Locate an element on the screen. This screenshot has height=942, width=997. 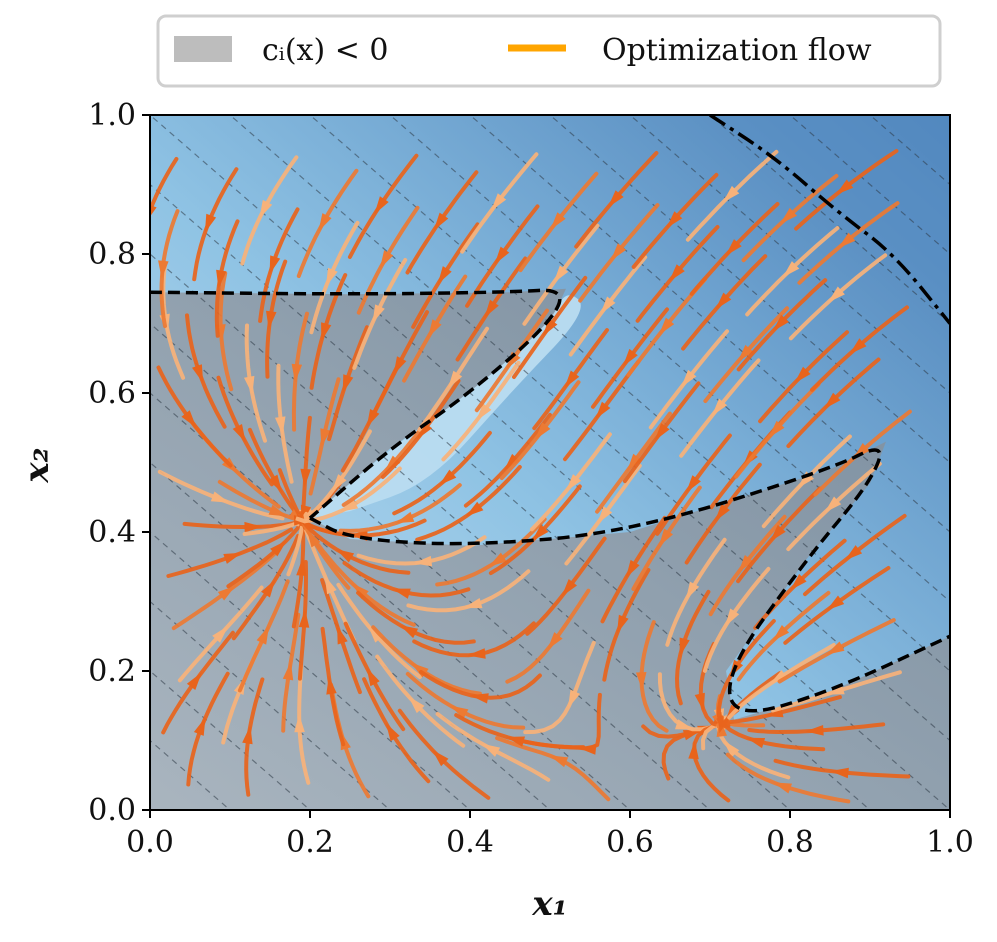
y-tick-label: 0.4 is located at coordinates (112, 532).